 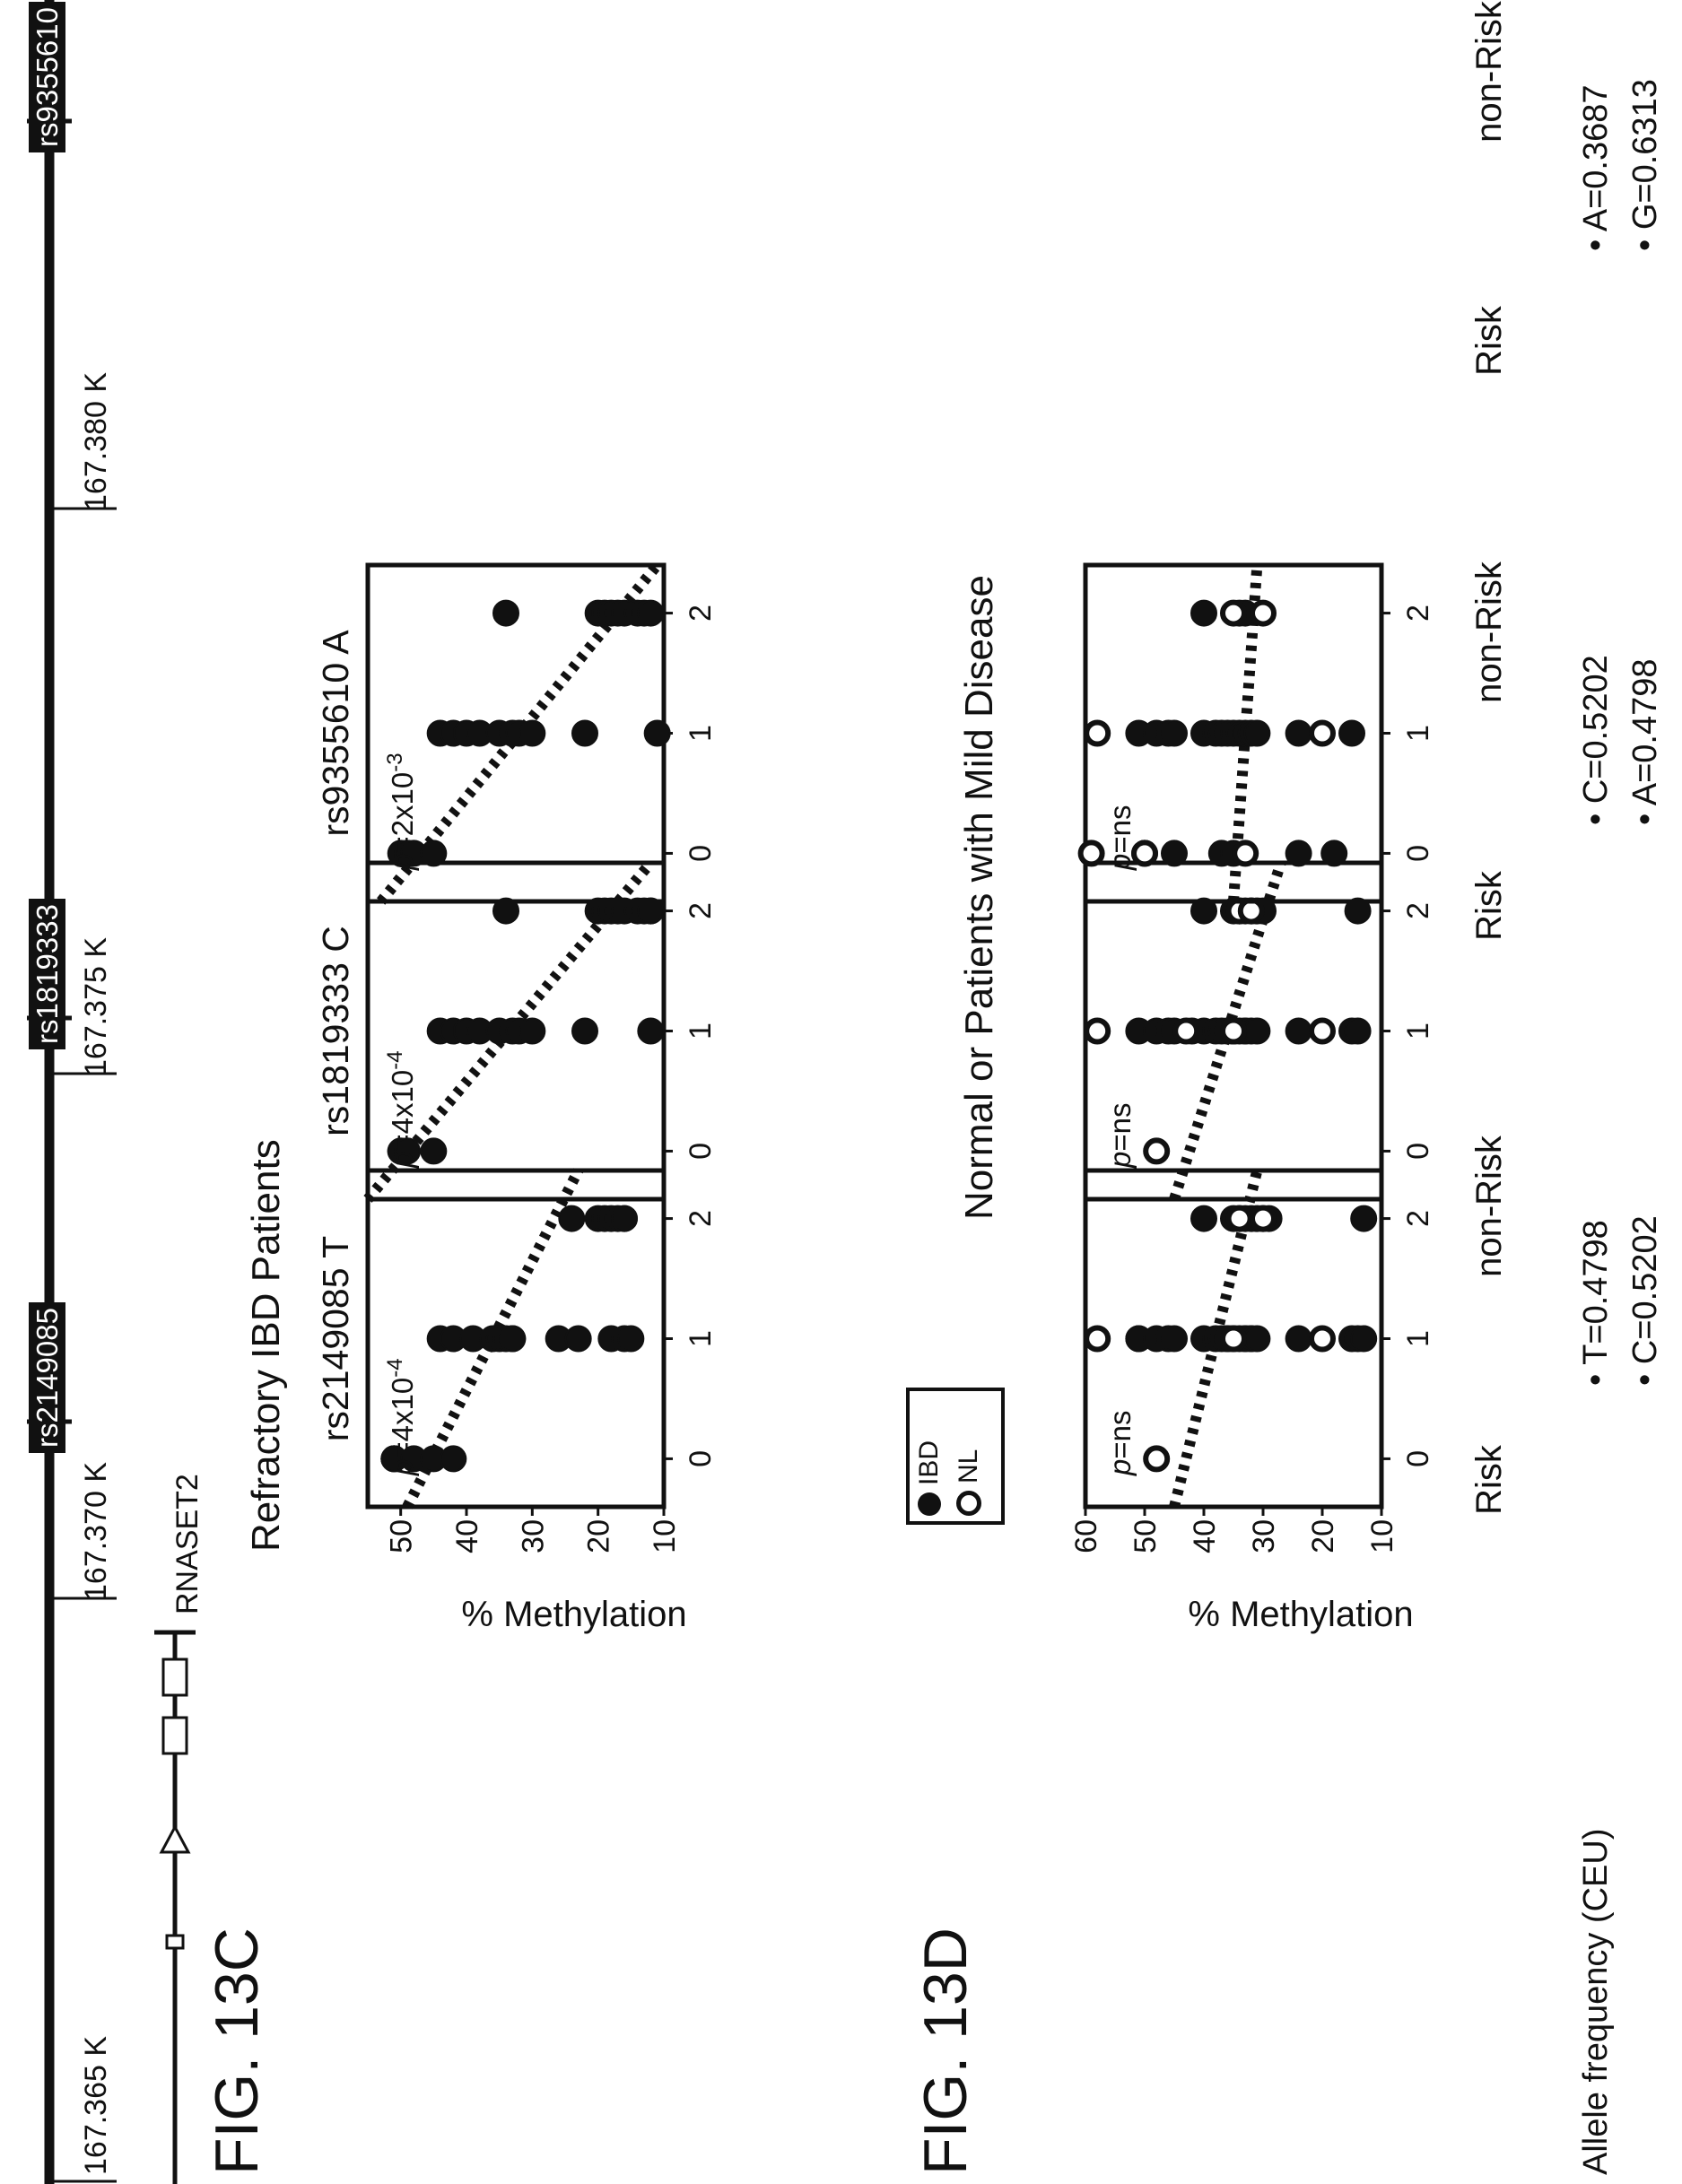 I want to click on legend-item-nl: NL, so click(x=969, y=1456).